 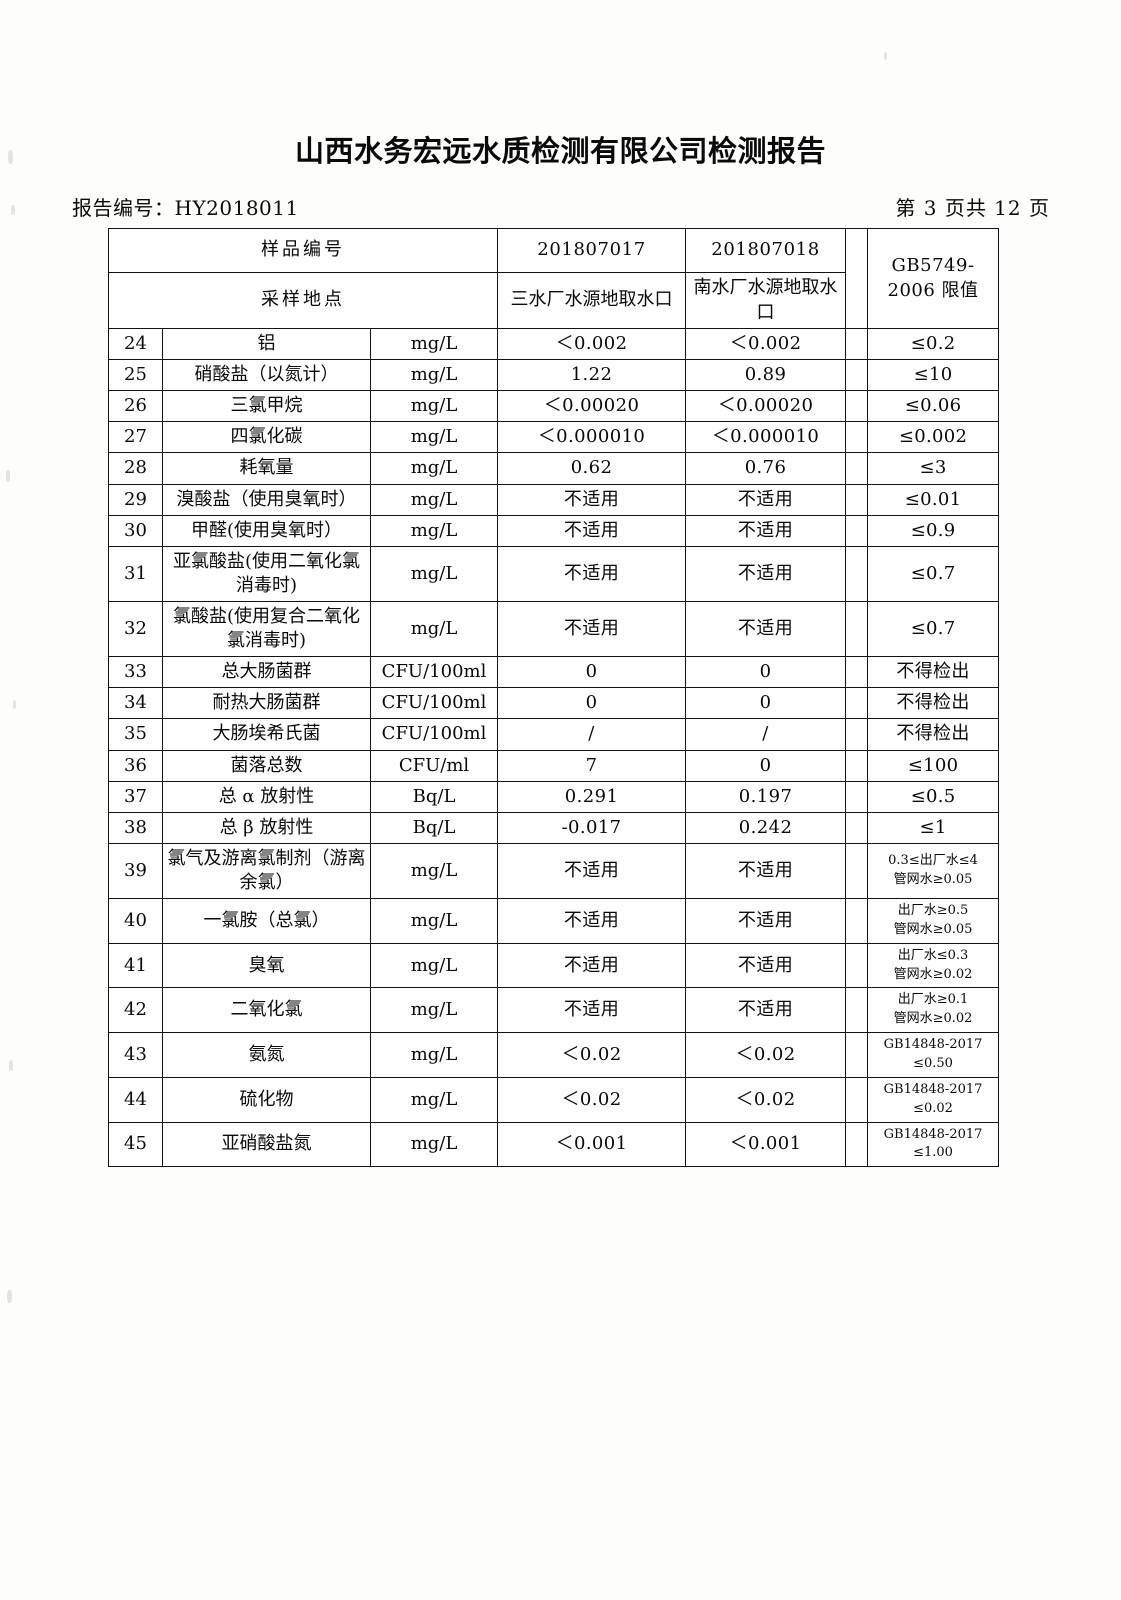 What do you see at coordinates (592, 1144) in the screenshot?
I see `sample-1-value: ＜0.001` at bounding box center [592, 1144].